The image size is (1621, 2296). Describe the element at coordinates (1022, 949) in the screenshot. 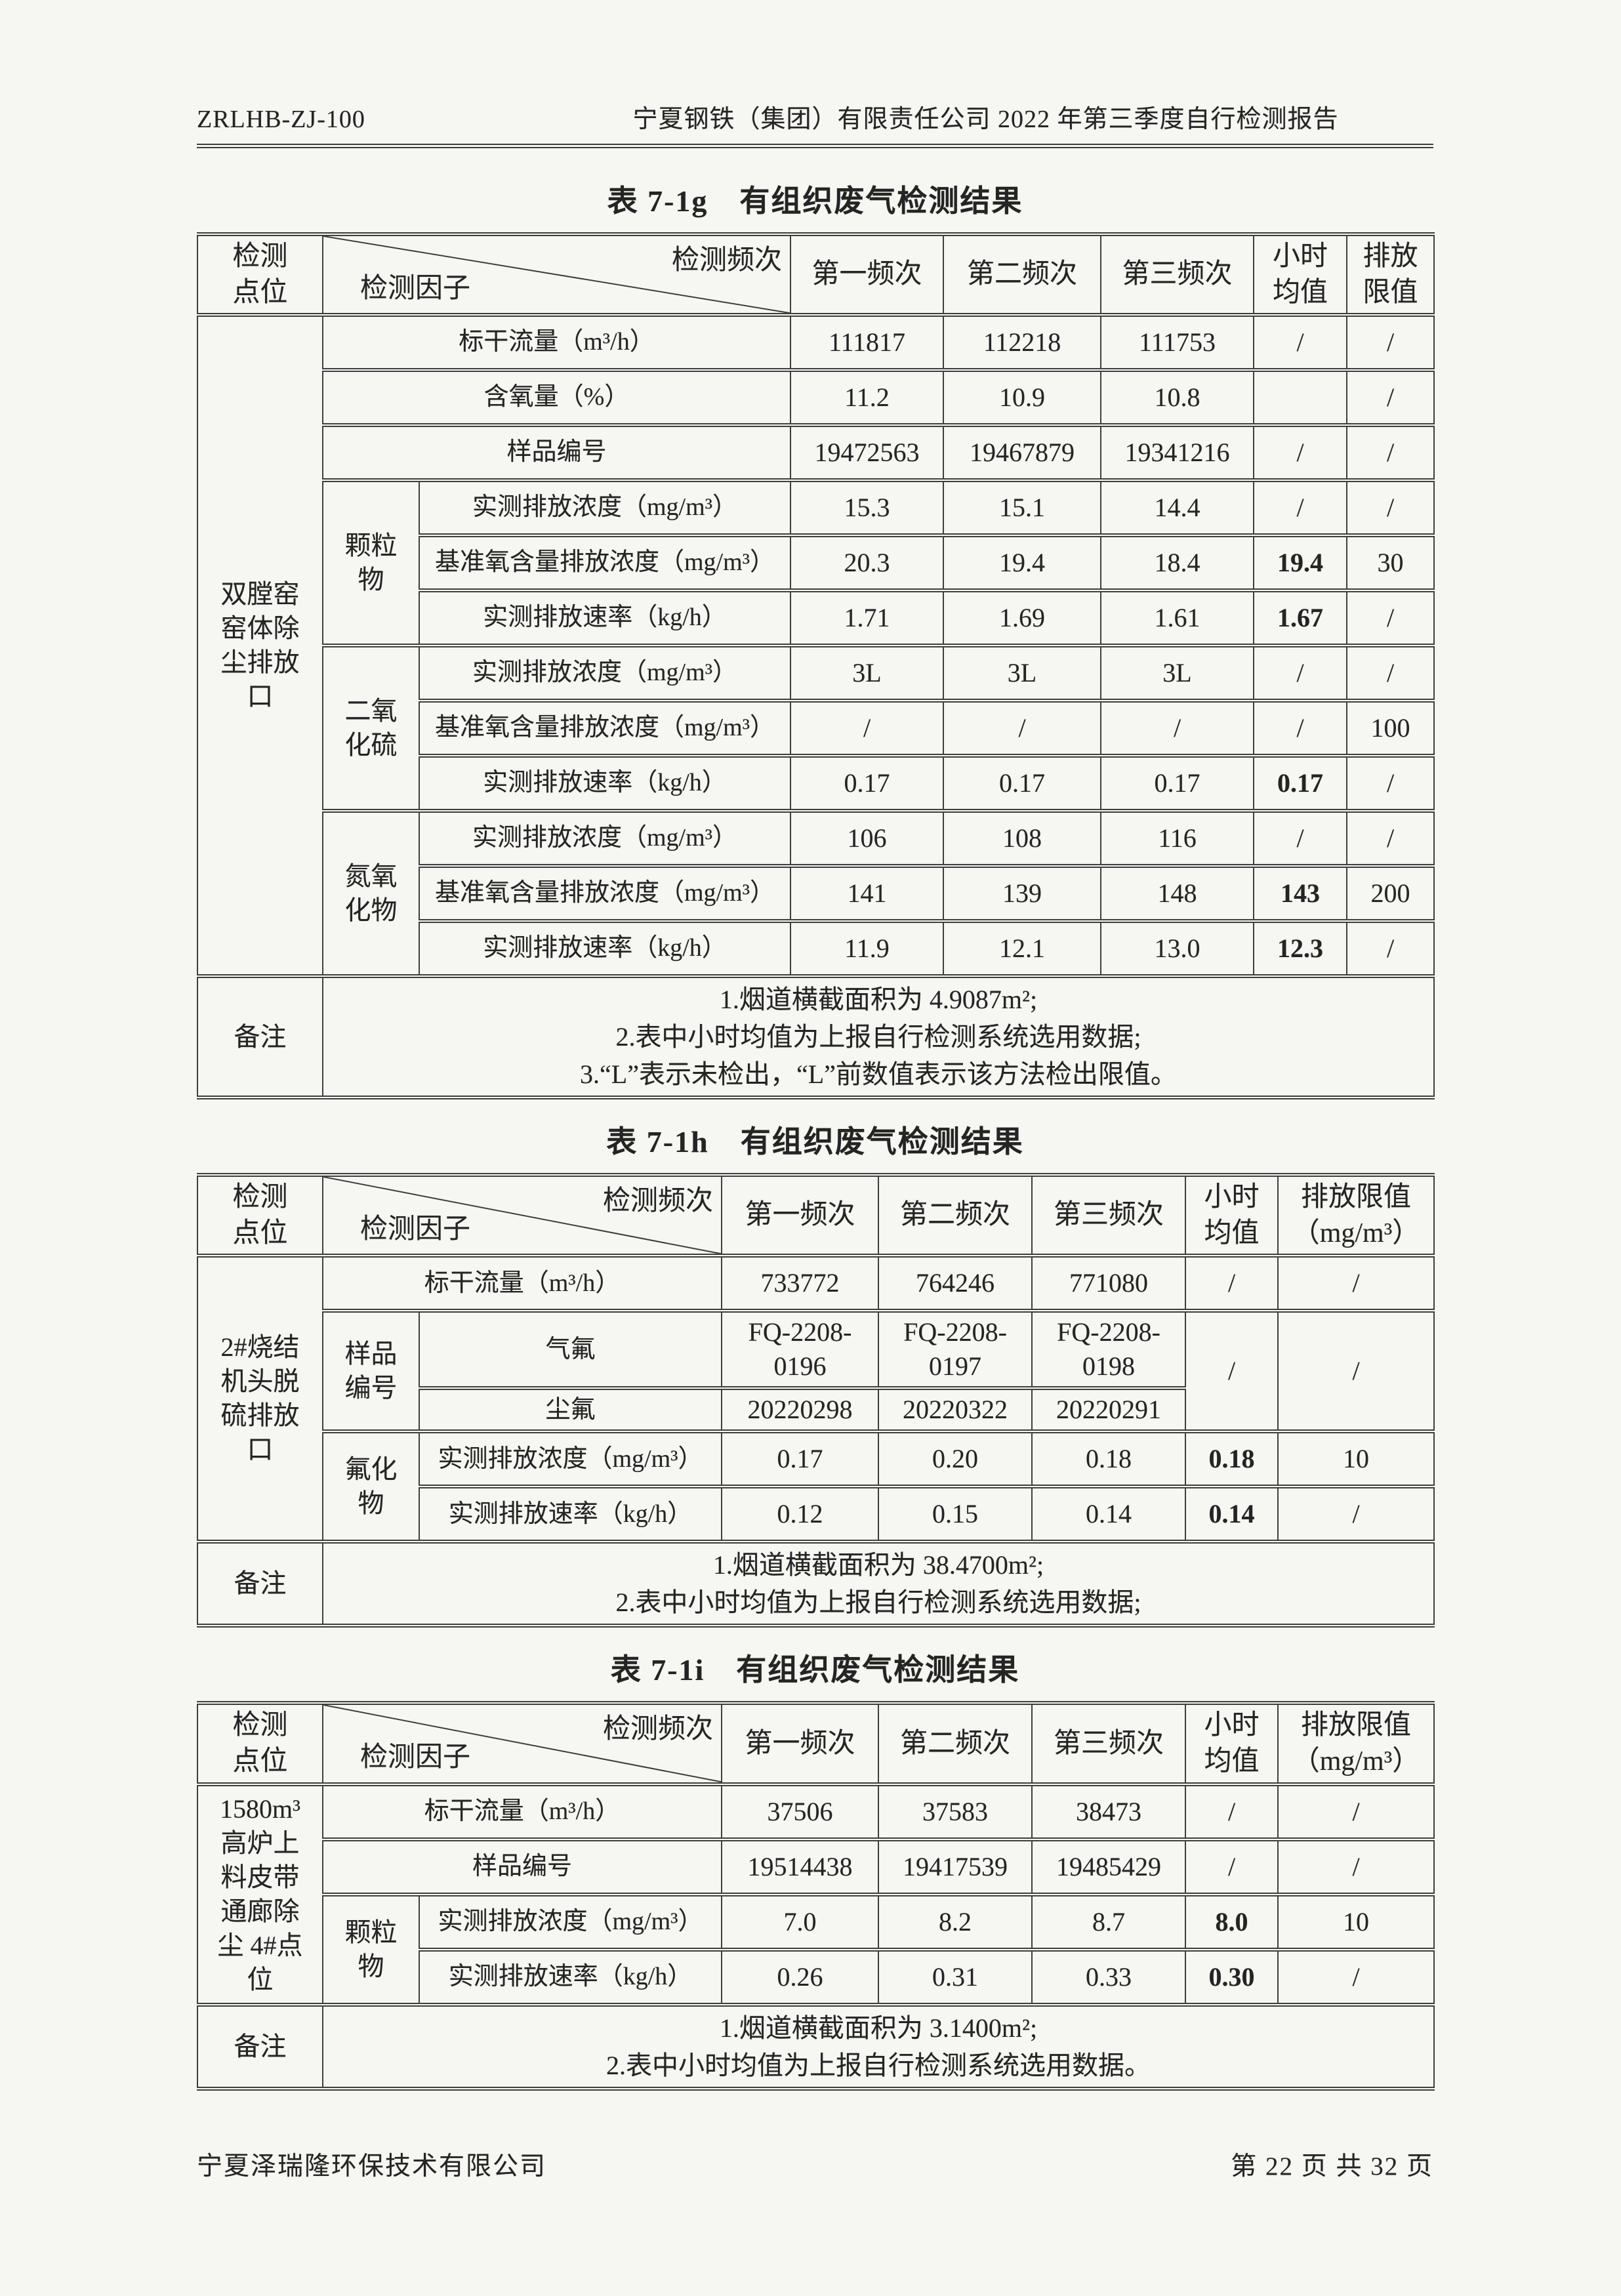

I see `value-cell: 12.1` at that location.